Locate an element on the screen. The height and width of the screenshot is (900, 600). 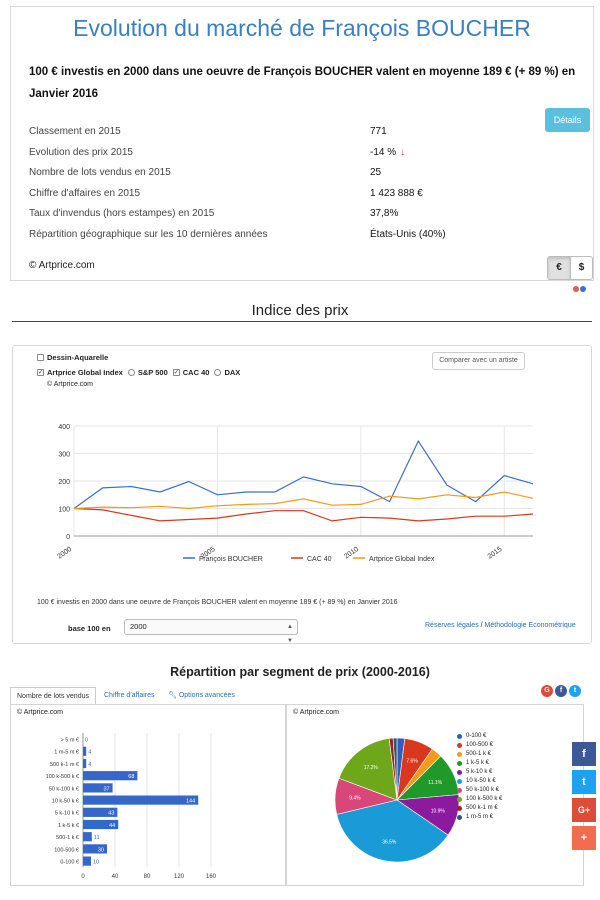
bar-value-label: 44 is located at coordinates (112, 826).